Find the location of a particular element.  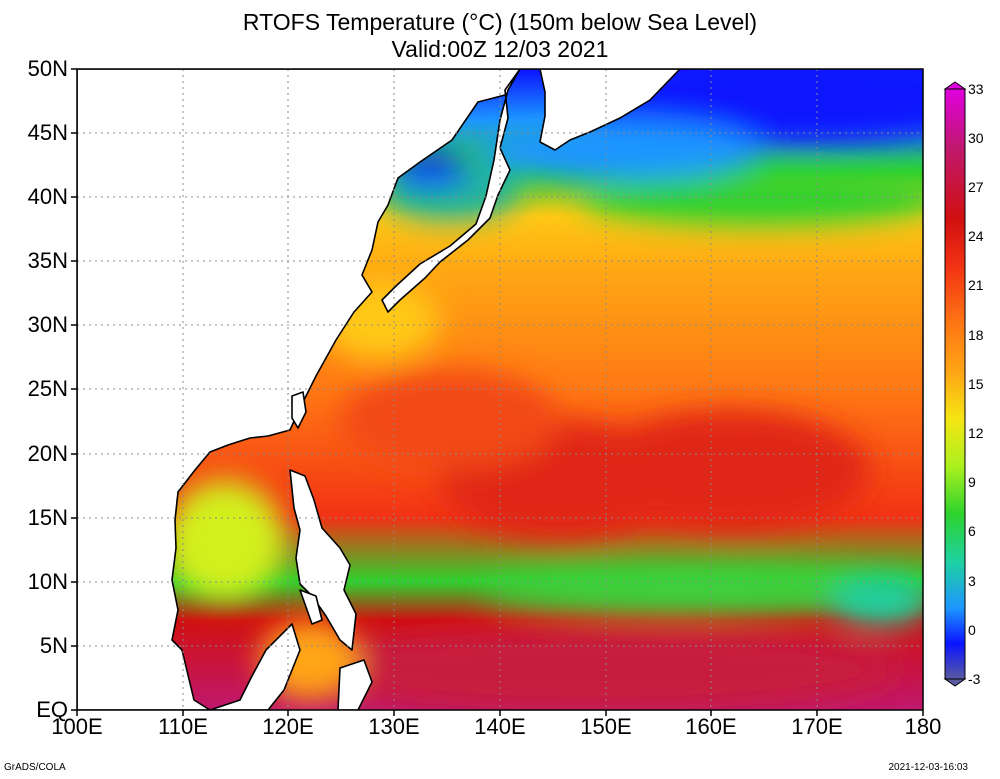

lon-label-140e: 140E is located at coordinates (500, 726).